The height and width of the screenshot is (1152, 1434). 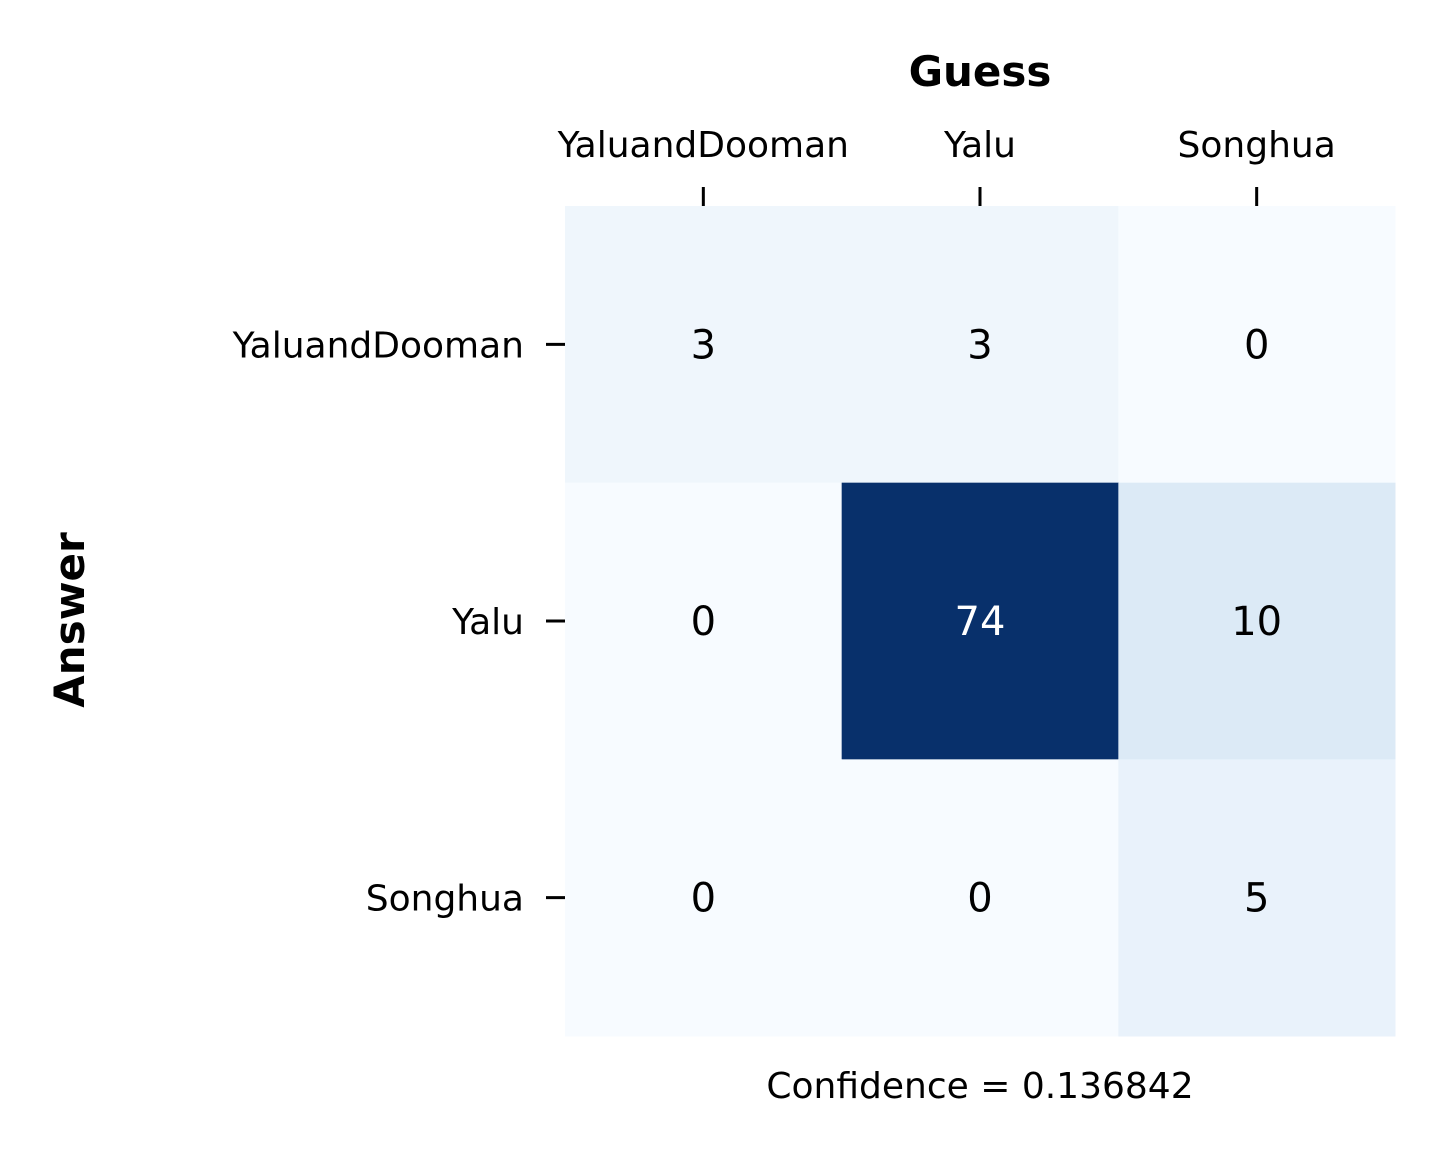 What do you see at coordinates (703, 145) in the screenshot?
I see `x-tick-label-0: YaluandDooman` at bounding box center [703, 145].